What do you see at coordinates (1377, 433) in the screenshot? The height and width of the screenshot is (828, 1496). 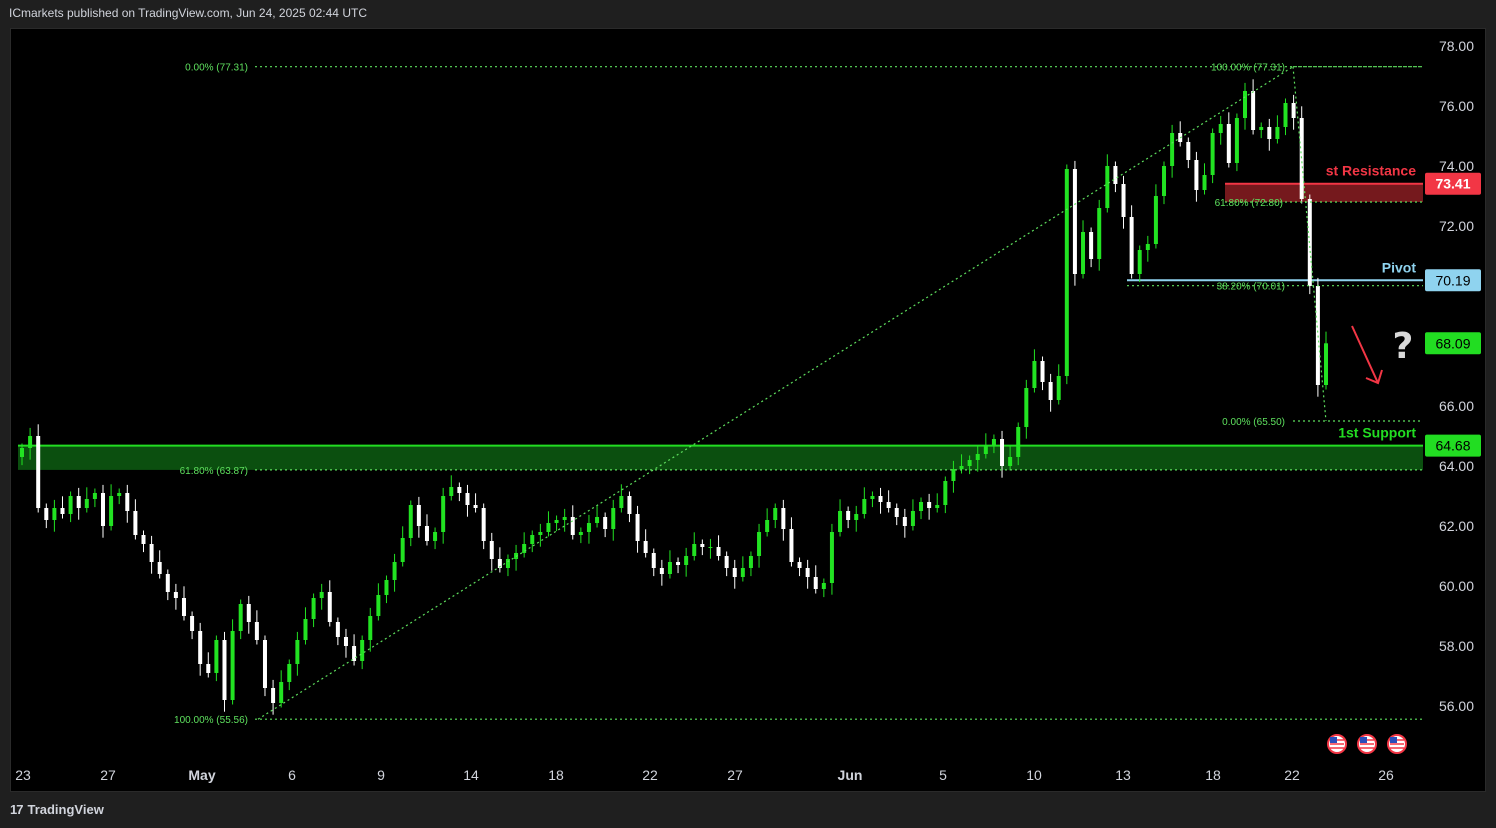 I see `support-label: 1st Support` at bounding box center [1377, 433].